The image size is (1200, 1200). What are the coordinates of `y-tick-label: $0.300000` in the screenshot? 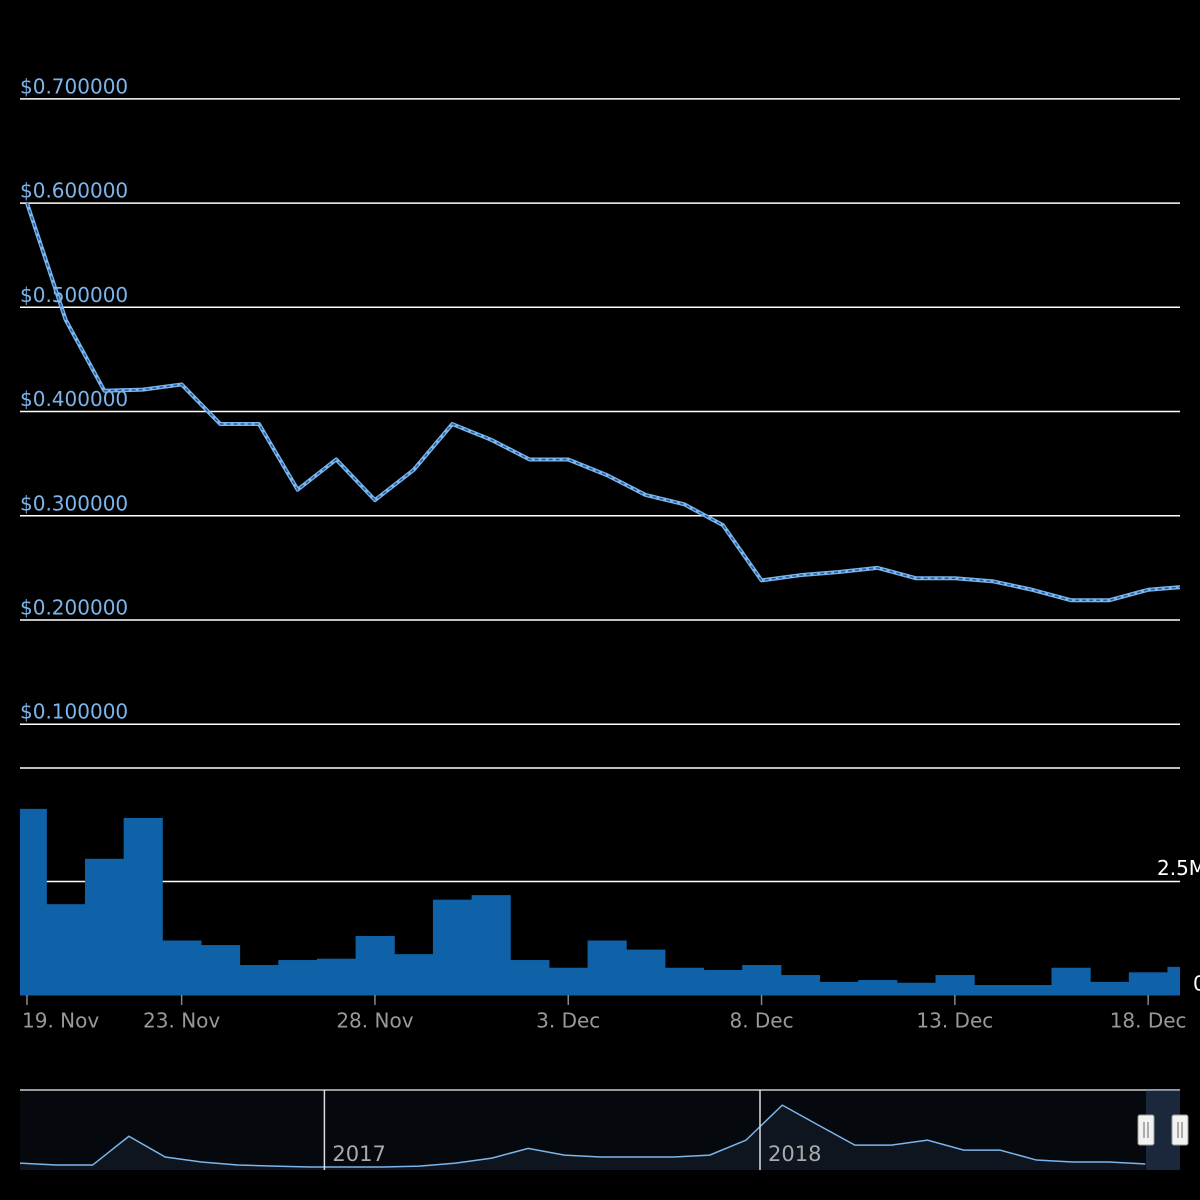 It's located at (74, 503).